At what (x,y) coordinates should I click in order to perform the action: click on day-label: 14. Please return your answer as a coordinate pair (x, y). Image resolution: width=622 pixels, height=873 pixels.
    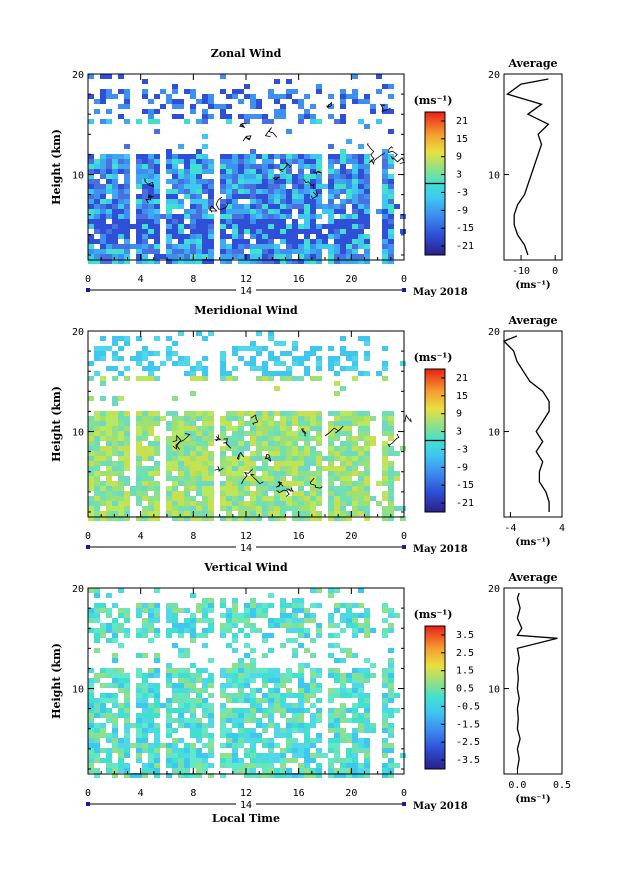
    Looking at the image, I should click on (246, 548).